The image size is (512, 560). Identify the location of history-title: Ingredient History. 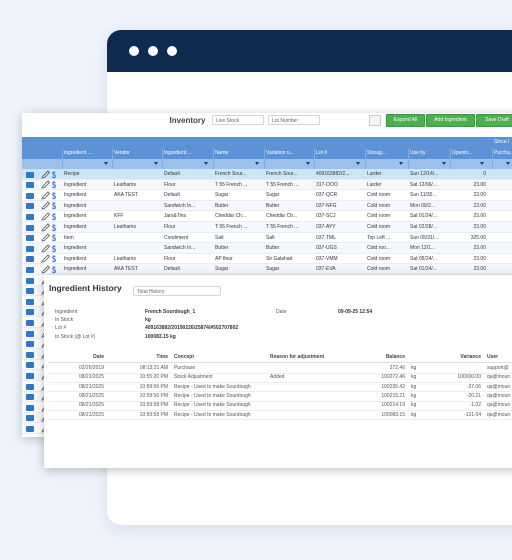
(85, 288).